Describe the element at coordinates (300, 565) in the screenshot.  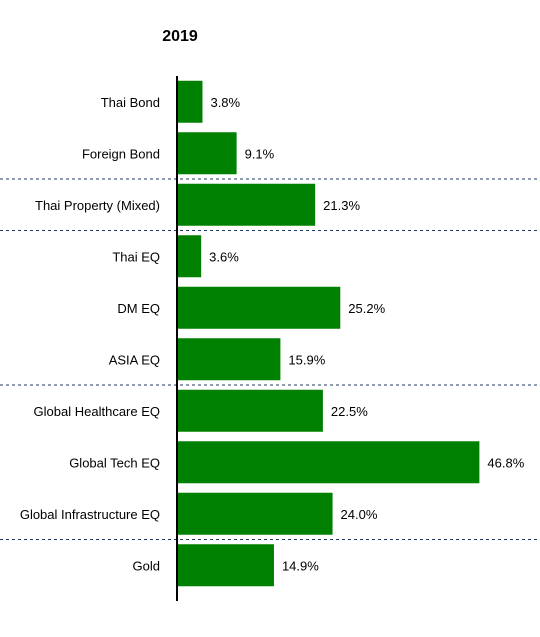
I see `value-label-gold: 14.9%` at that location.